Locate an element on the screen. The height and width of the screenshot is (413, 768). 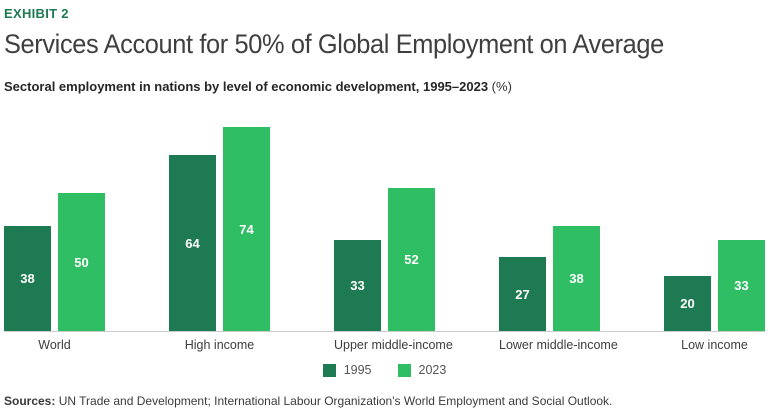
chart-subtitle-unit: (%) is located at coordinates (500, 86).